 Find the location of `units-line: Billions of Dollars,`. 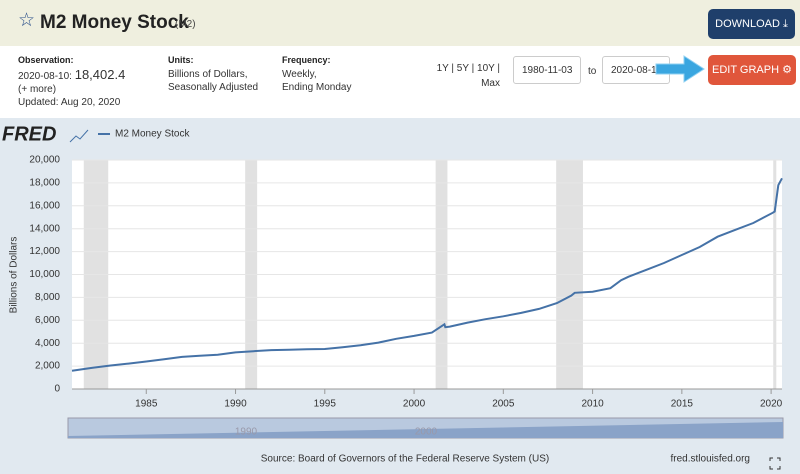

units-line: Billions of Dollars, is located at coordinates (208, 74).